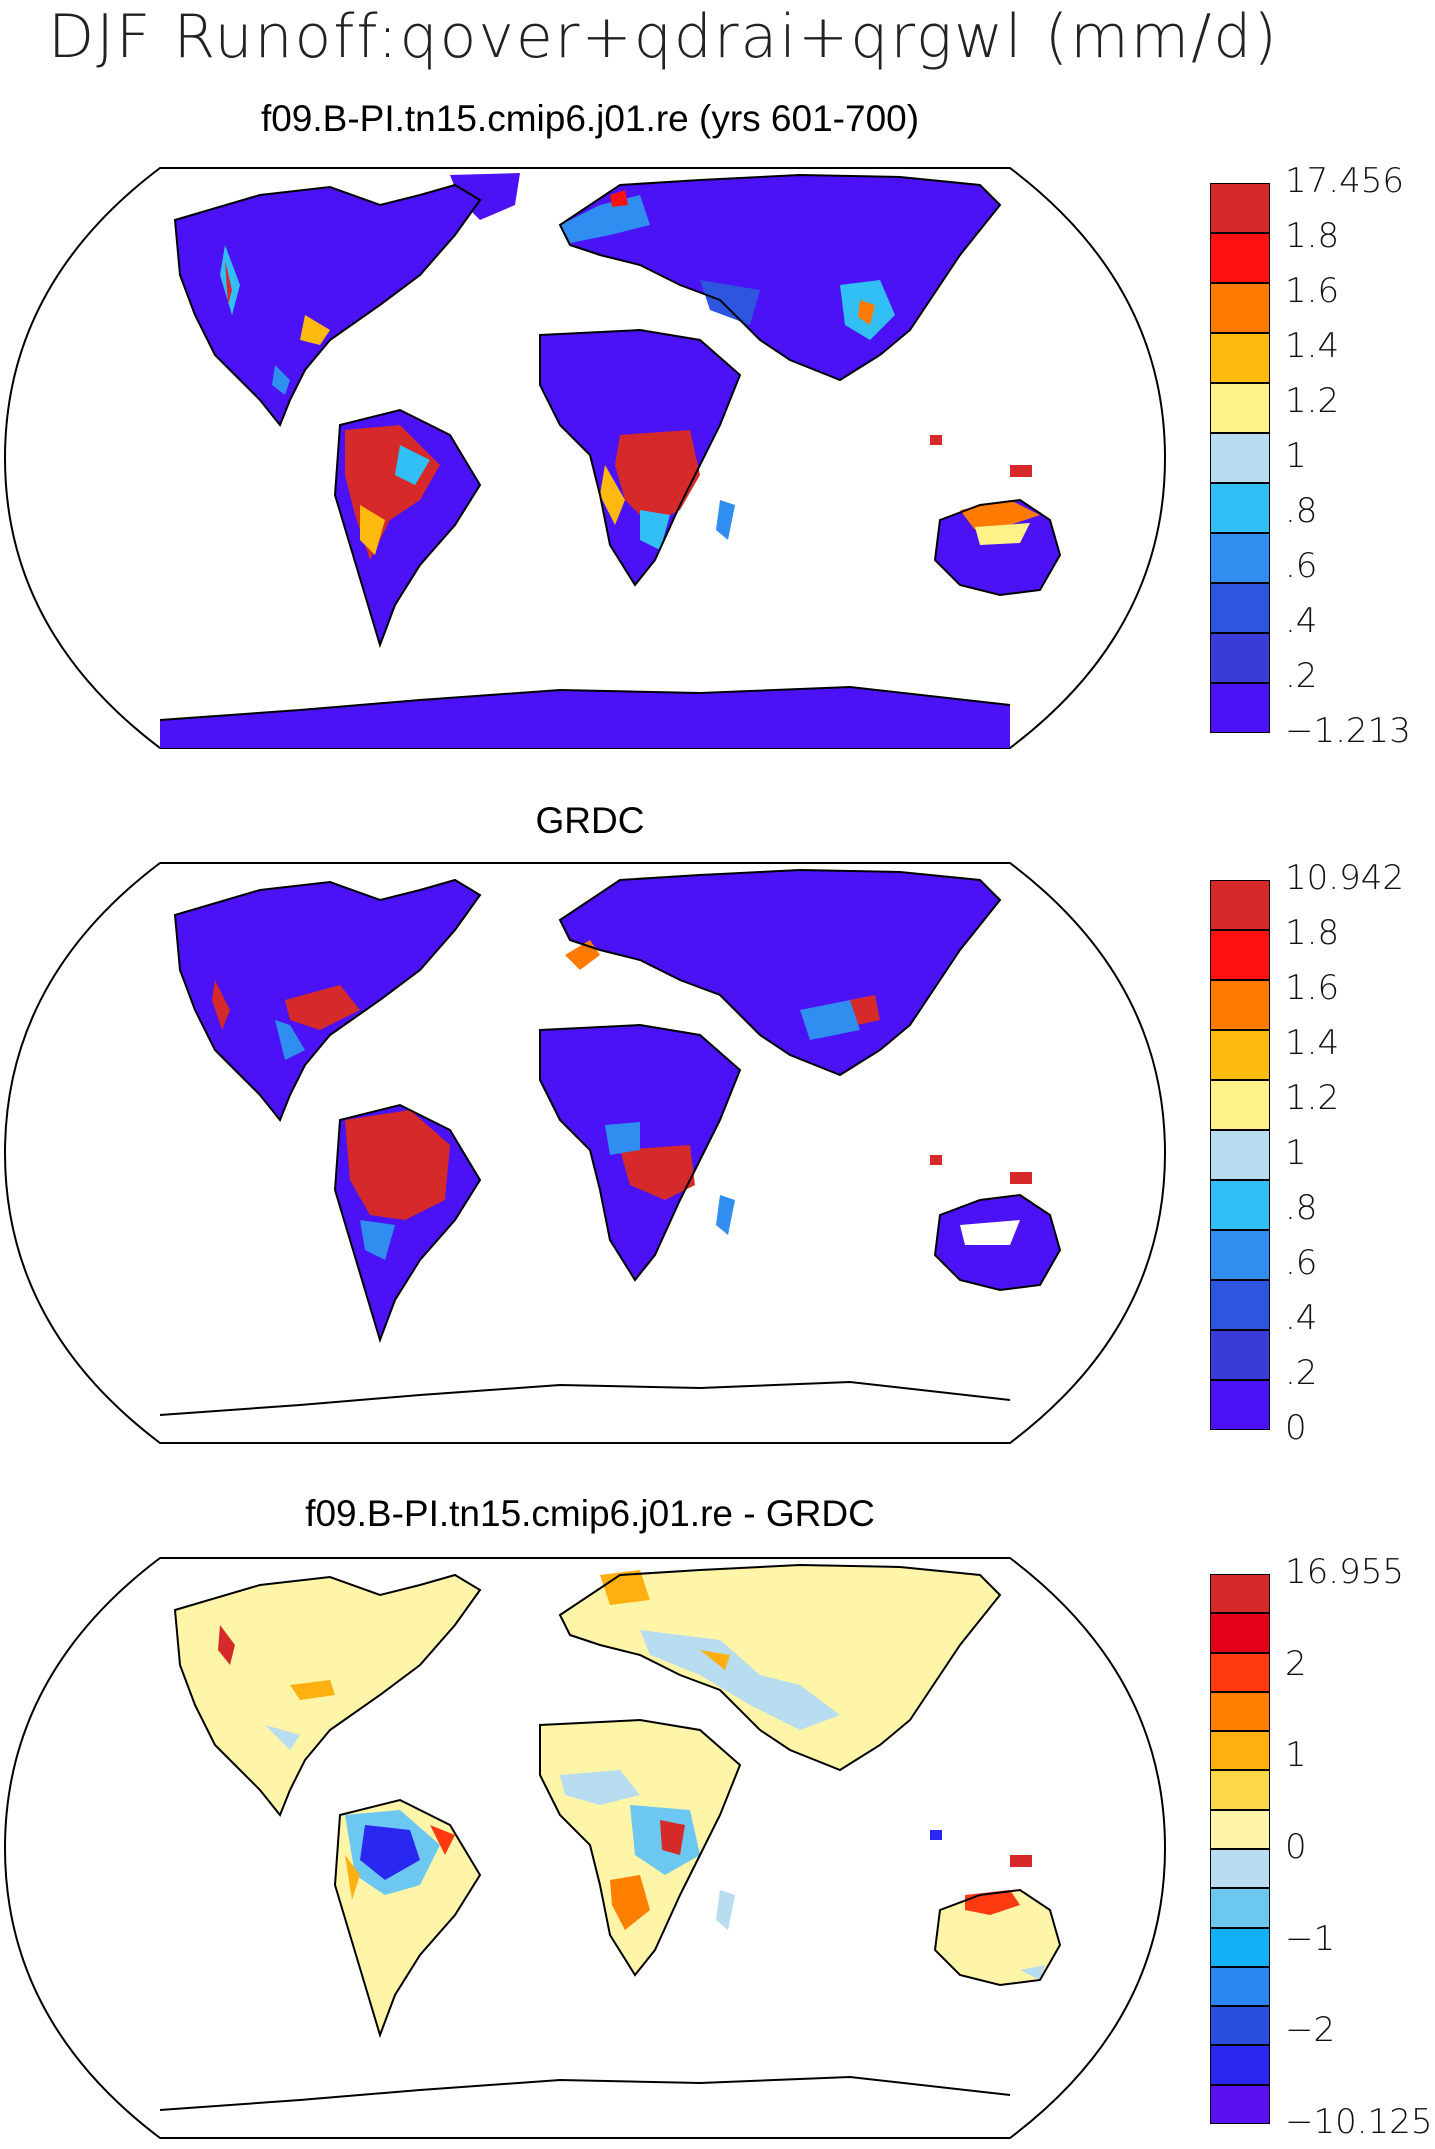 The image size is (1435, 2149). What do you see at coordinates (1344, 1572) in the screenshot?
I see `colorbar-label: 16.955` at bounding box center [1344, 1572].